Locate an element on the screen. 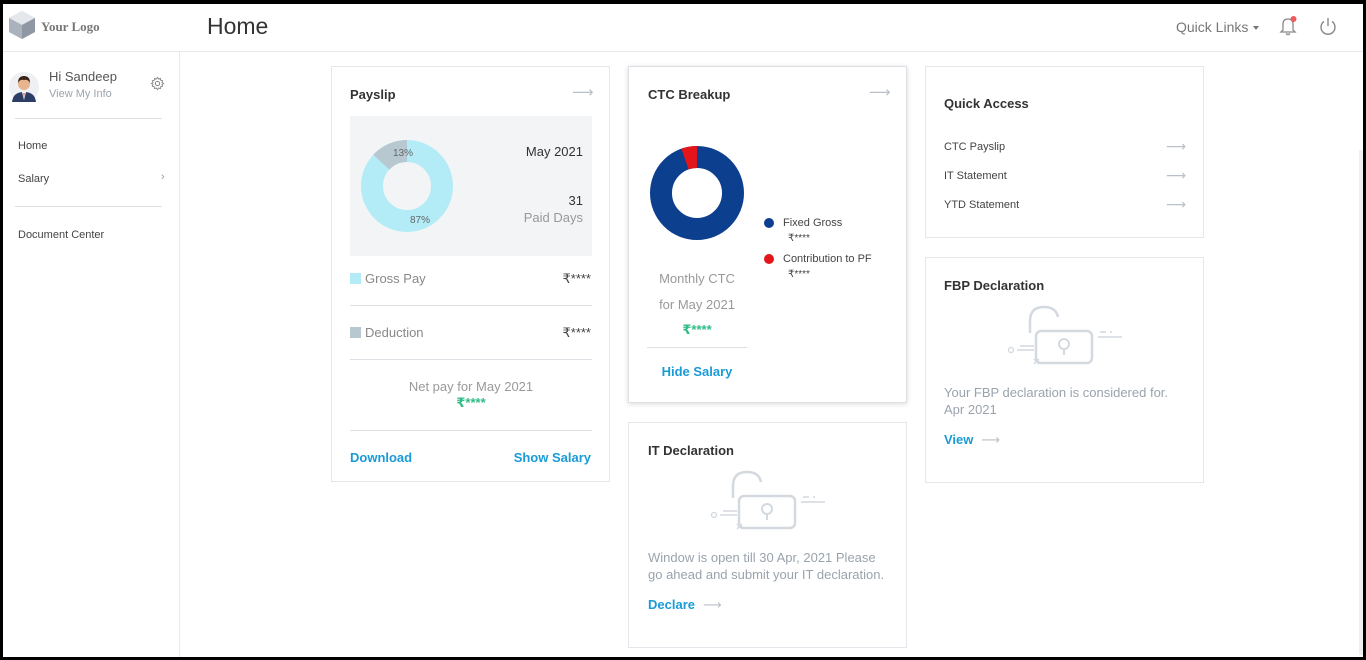  cube-logo-icon is located at coordinates (22, 25).